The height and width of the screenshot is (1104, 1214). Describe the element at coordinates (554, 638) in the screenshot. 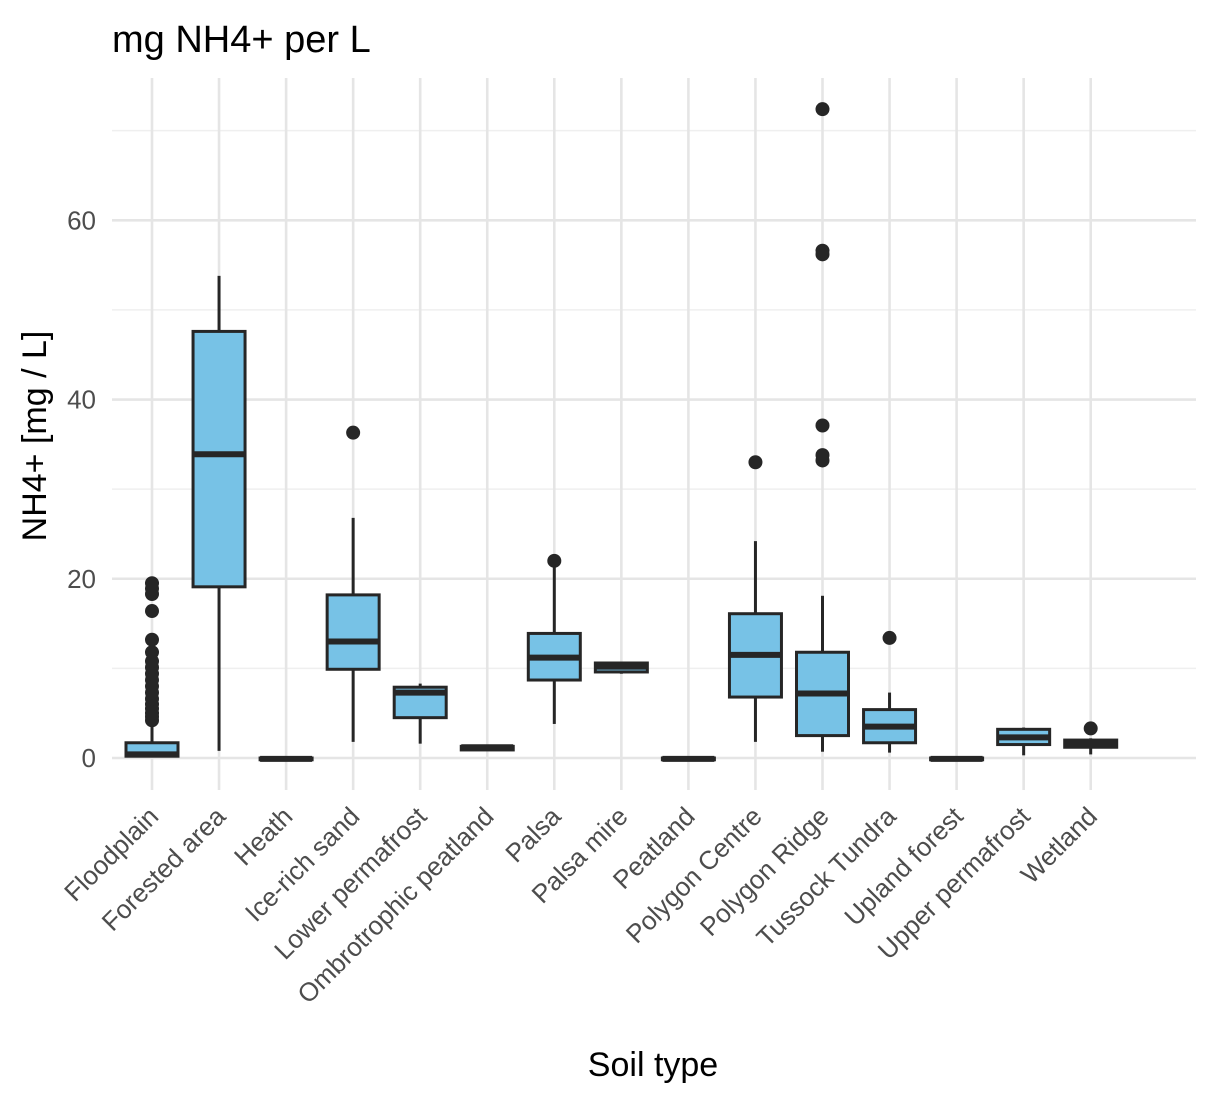

I see `box-palsa` at that location.